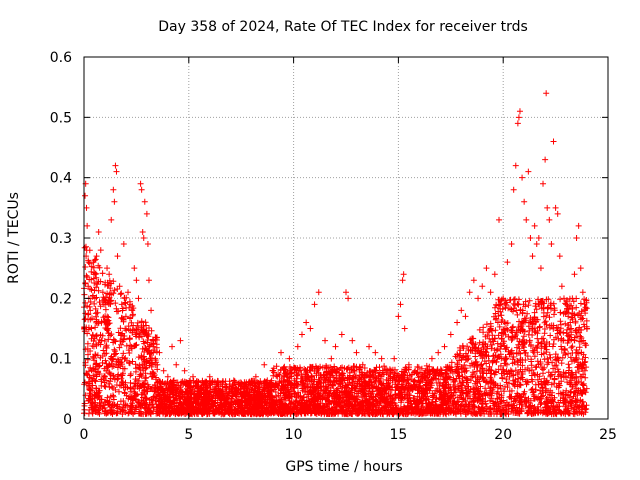 This screenshot has width=640, height=480. I want to click on x-tick-label: 0, so click(84, 435).